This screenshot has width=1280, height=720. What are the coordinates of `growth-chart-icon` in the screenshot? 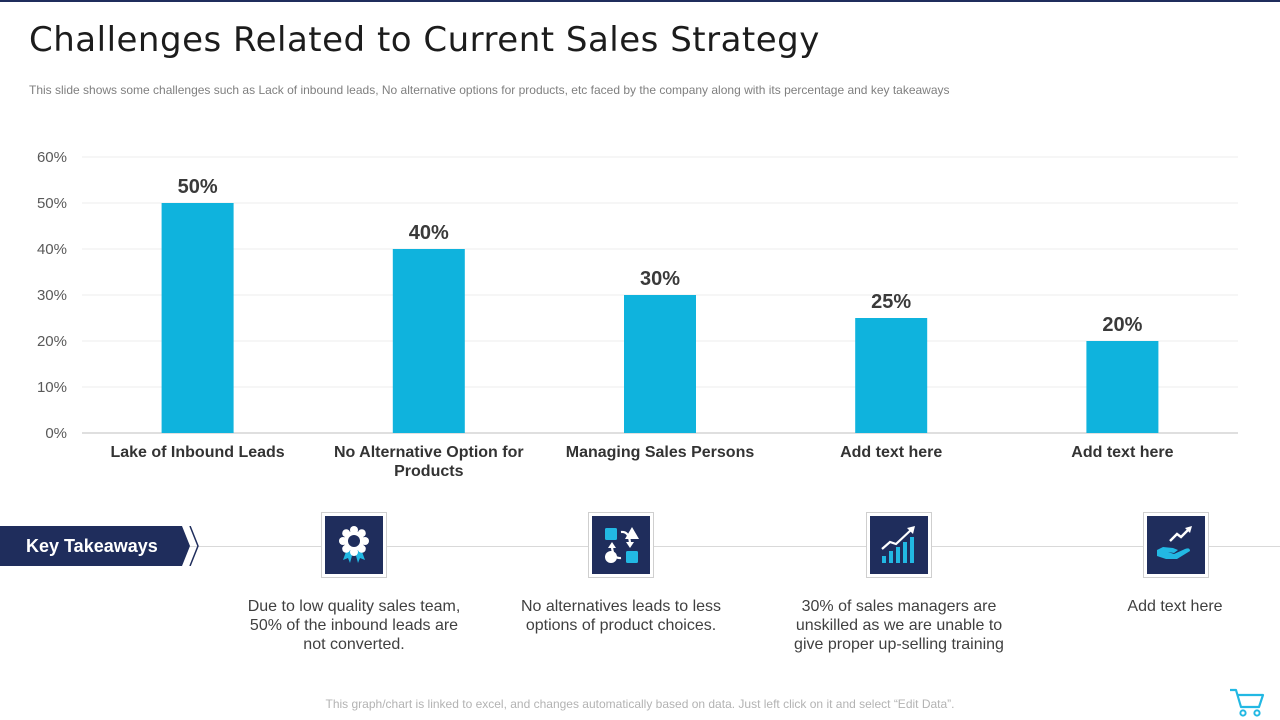 It's located at (898, 544).